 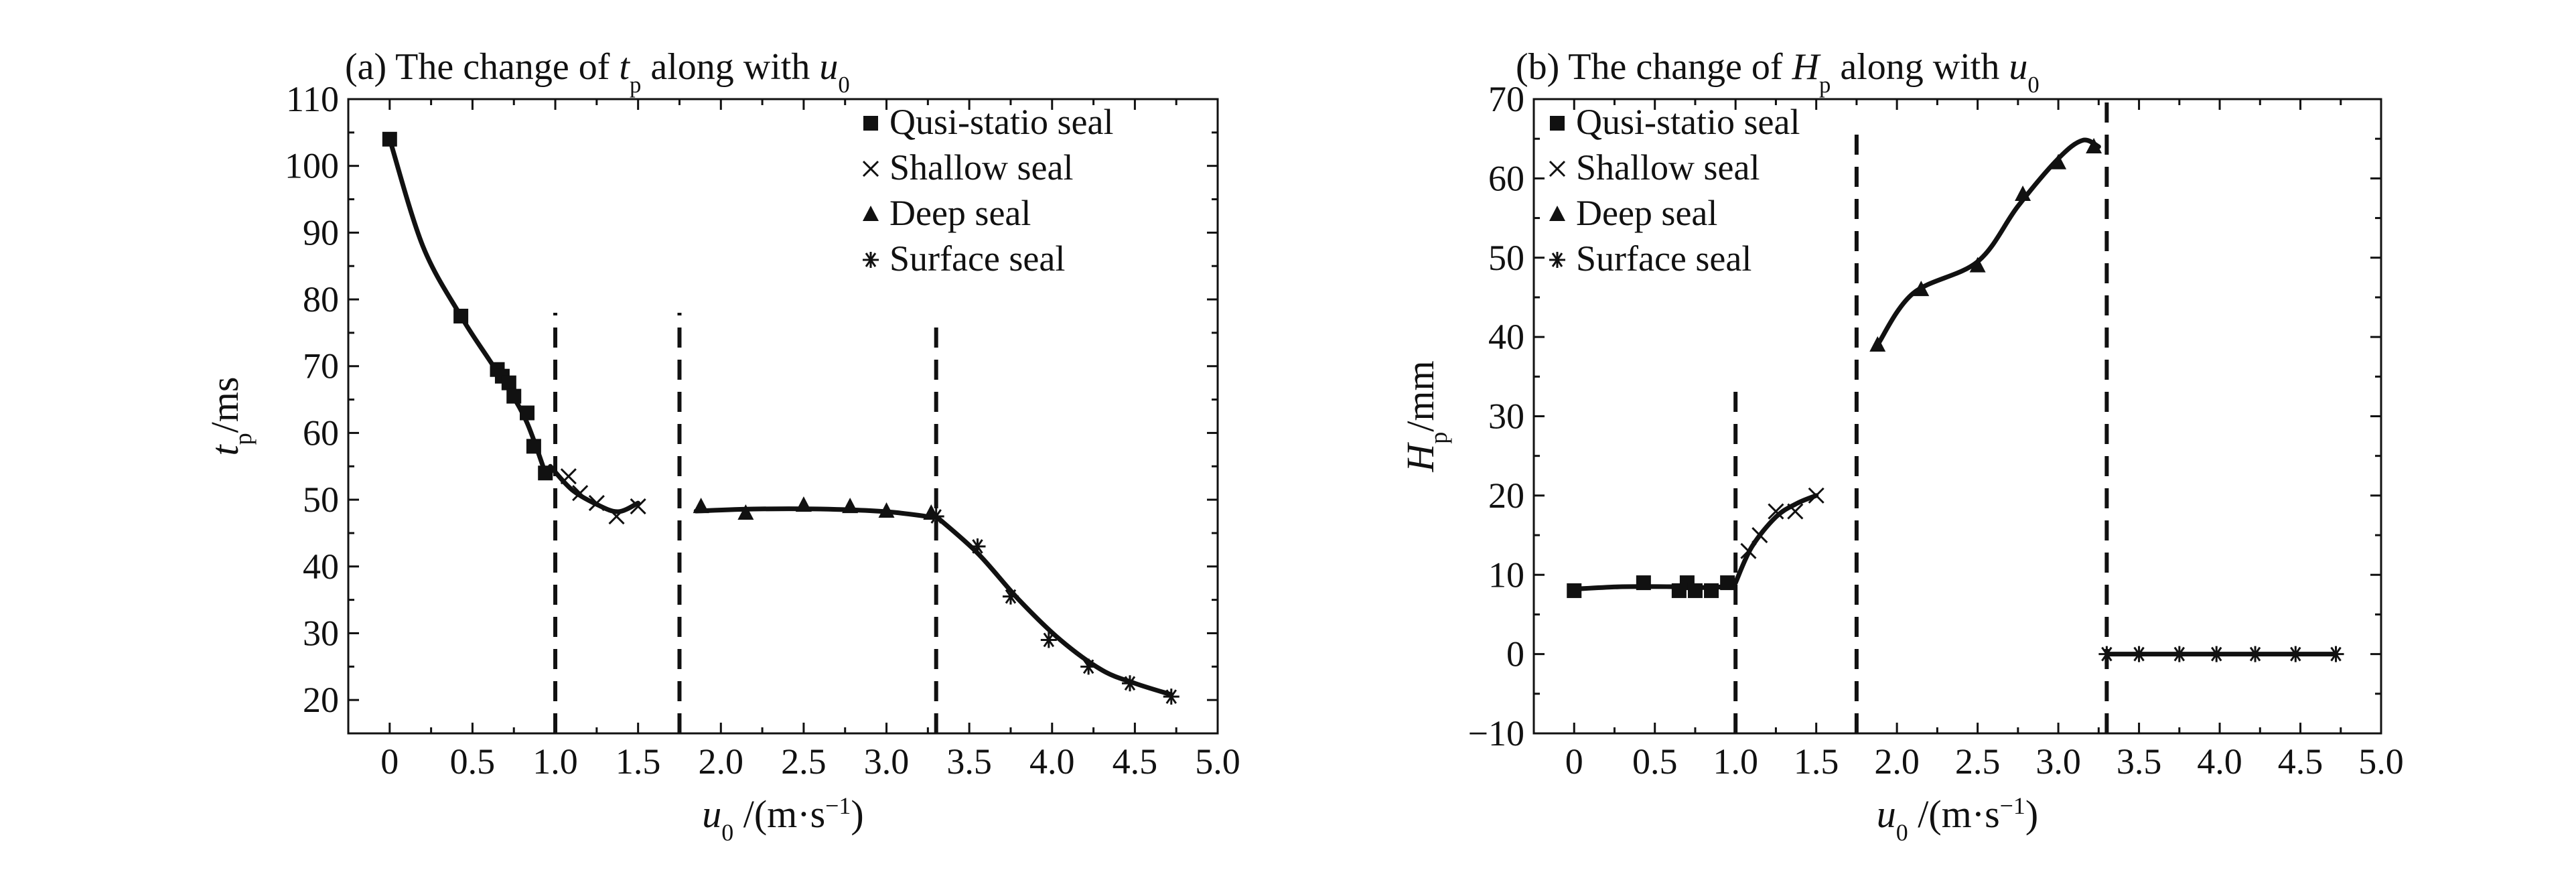 I want to click on y-tick-label: 50, so click(x=1506, y=258).